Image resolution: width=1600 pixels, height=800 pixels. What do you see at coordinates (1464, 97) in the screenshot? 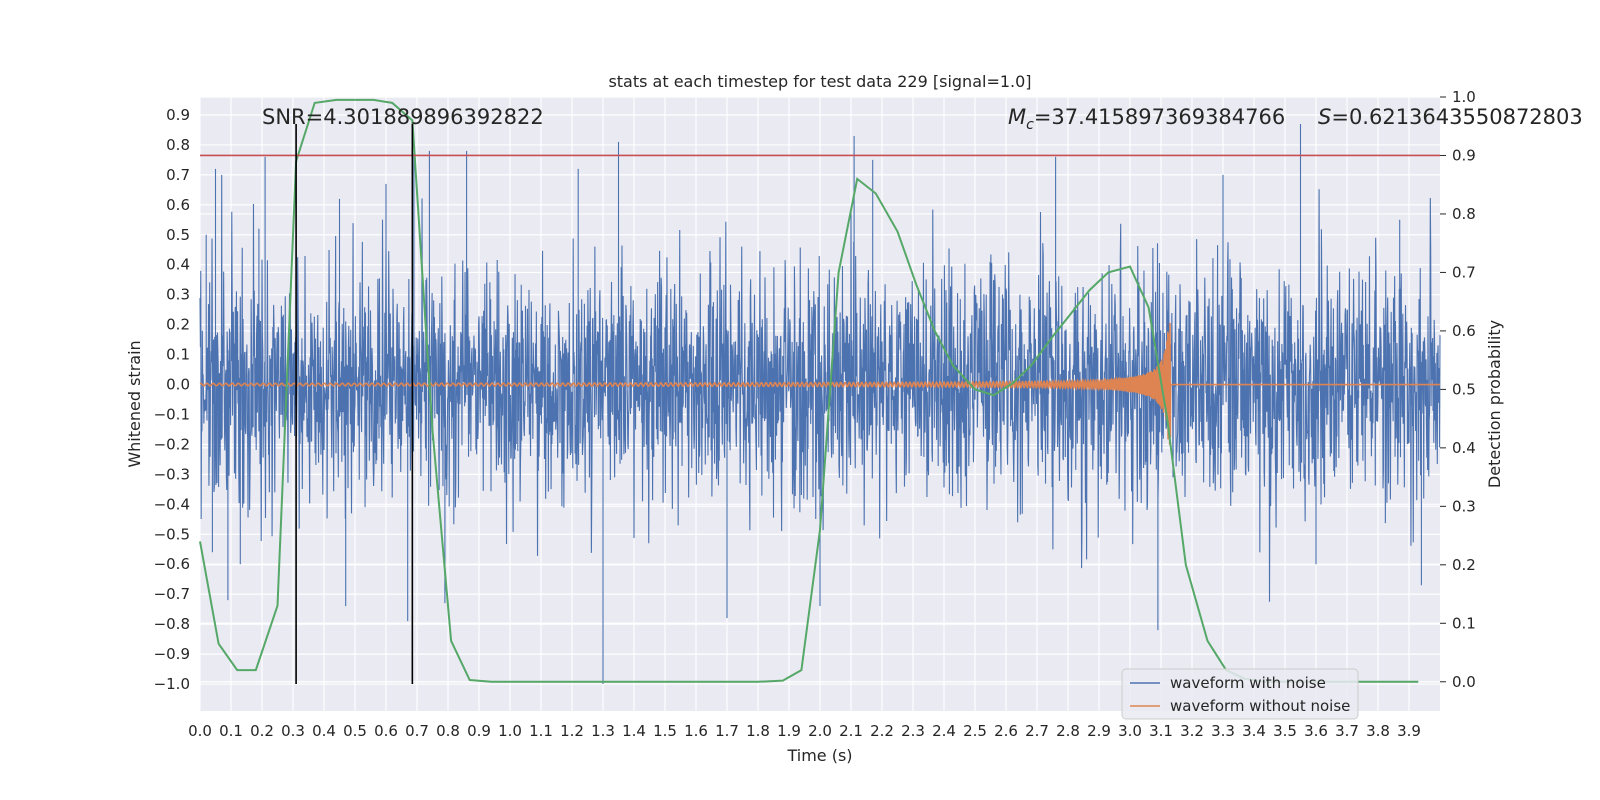
I see `y-right-tick-label: 1.0` at bounding box center [1464, 97].